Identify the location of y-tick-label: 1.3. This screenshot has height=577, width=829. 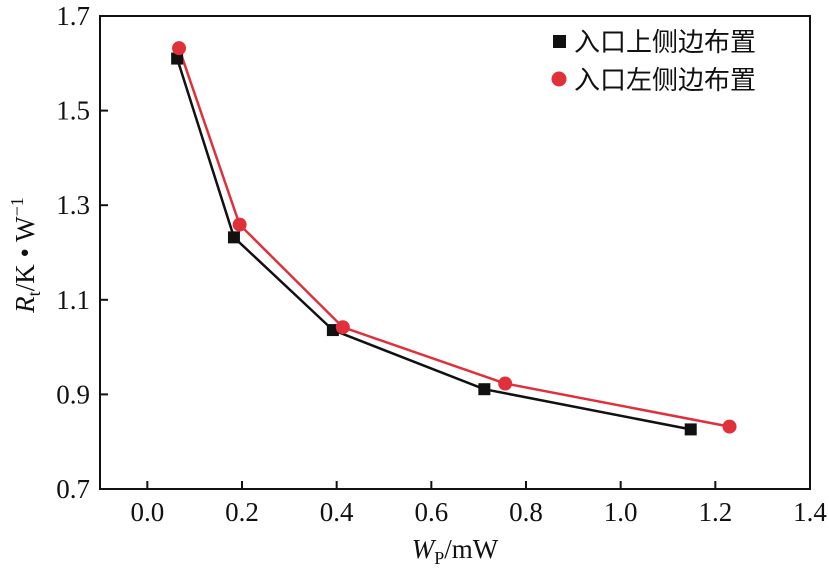
(73, 205).